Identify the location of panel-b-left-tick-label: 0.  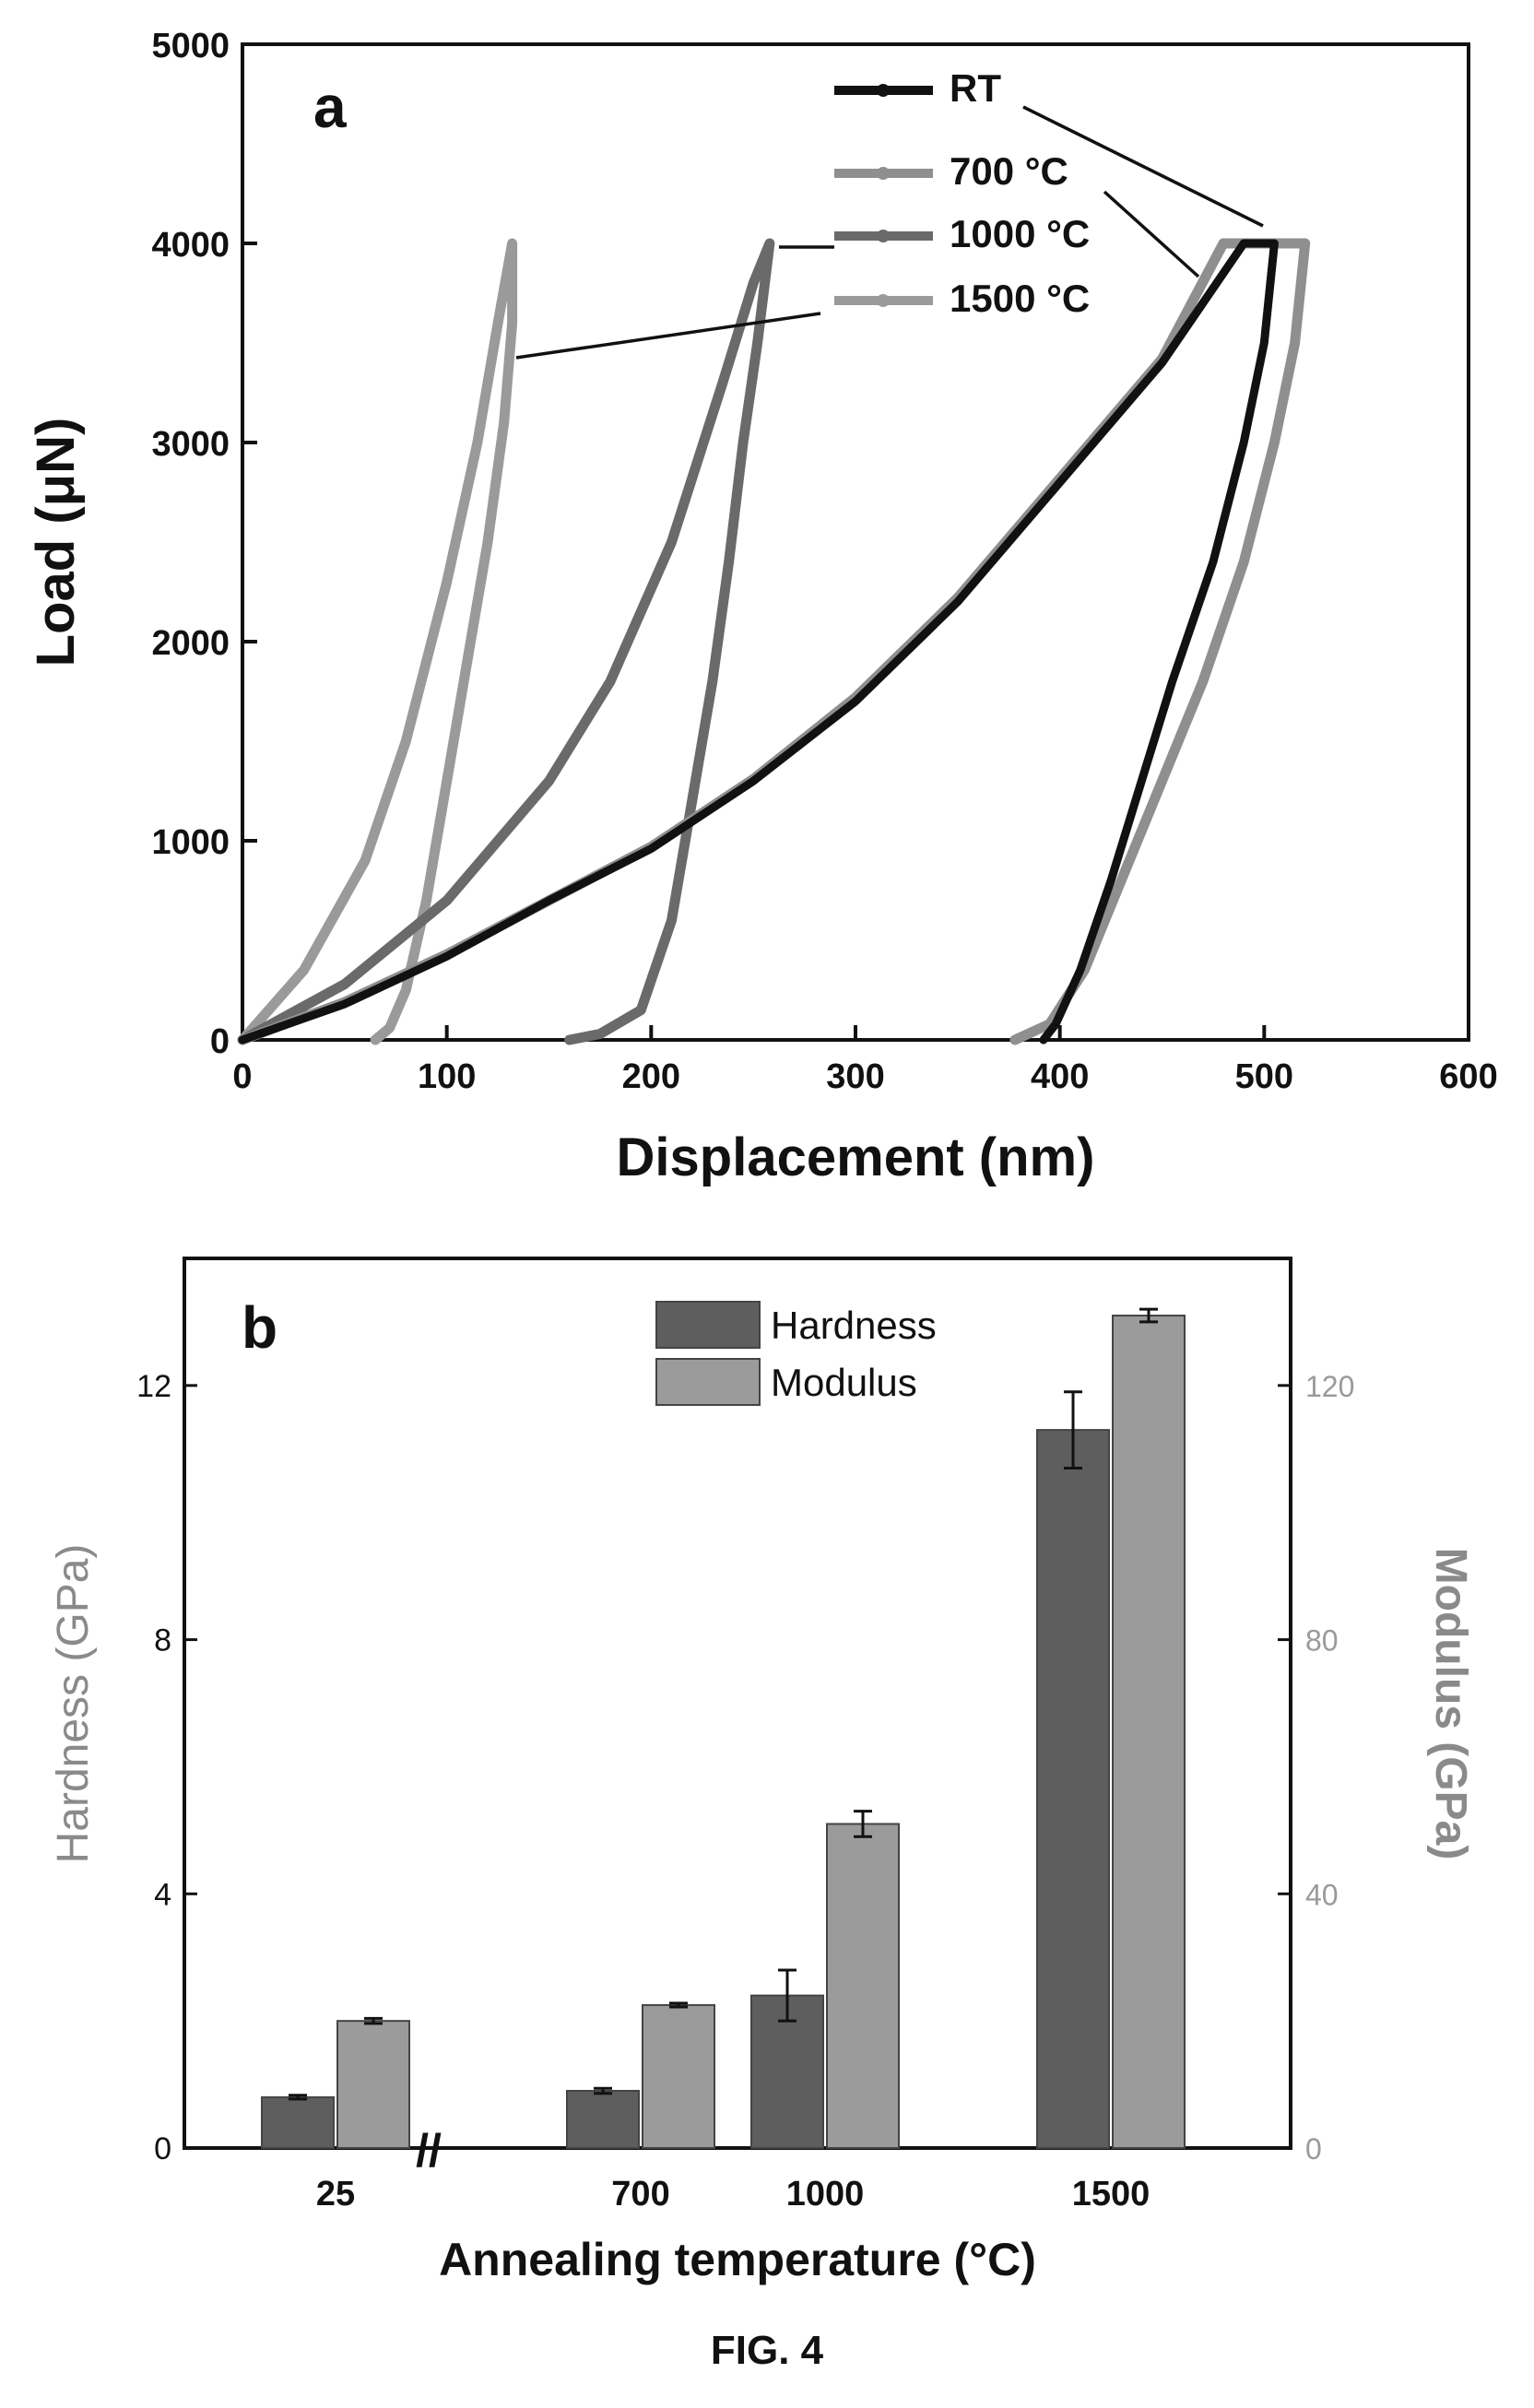
(162, 2148).